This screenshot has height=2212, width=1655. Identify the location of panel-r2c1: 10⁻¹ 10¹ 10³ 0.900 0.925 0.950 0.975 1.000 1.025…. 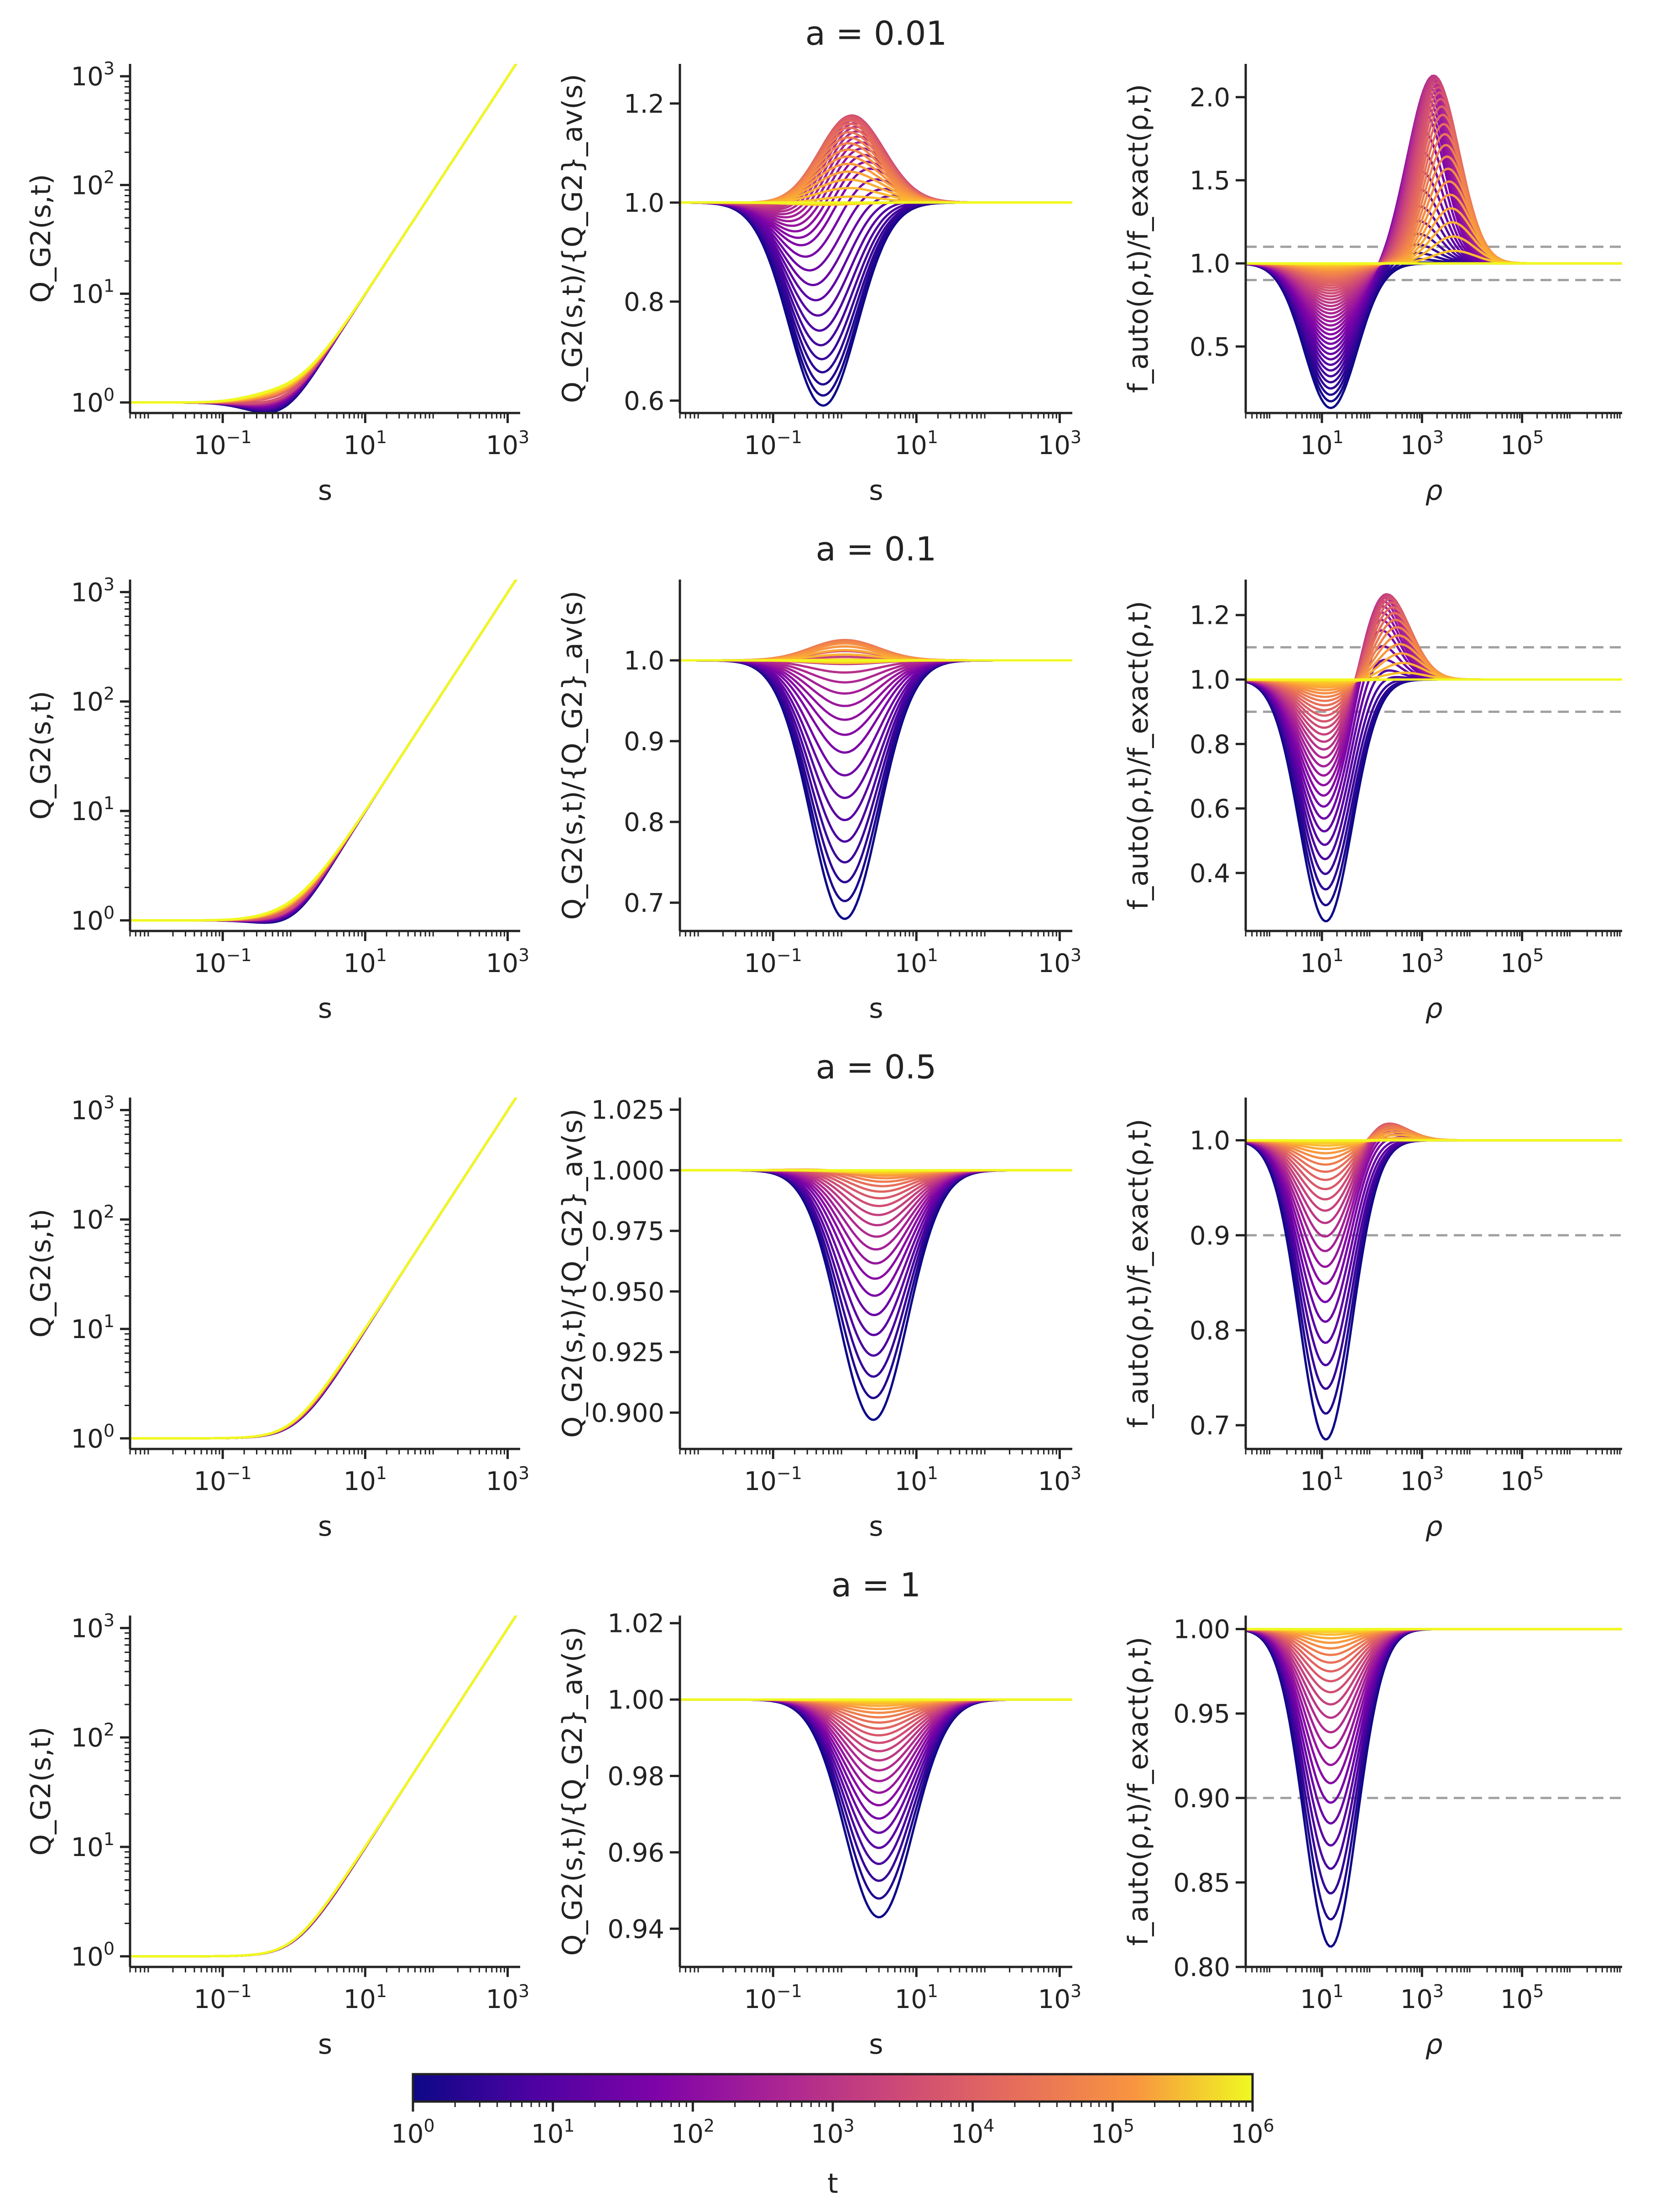
(819, 1295).